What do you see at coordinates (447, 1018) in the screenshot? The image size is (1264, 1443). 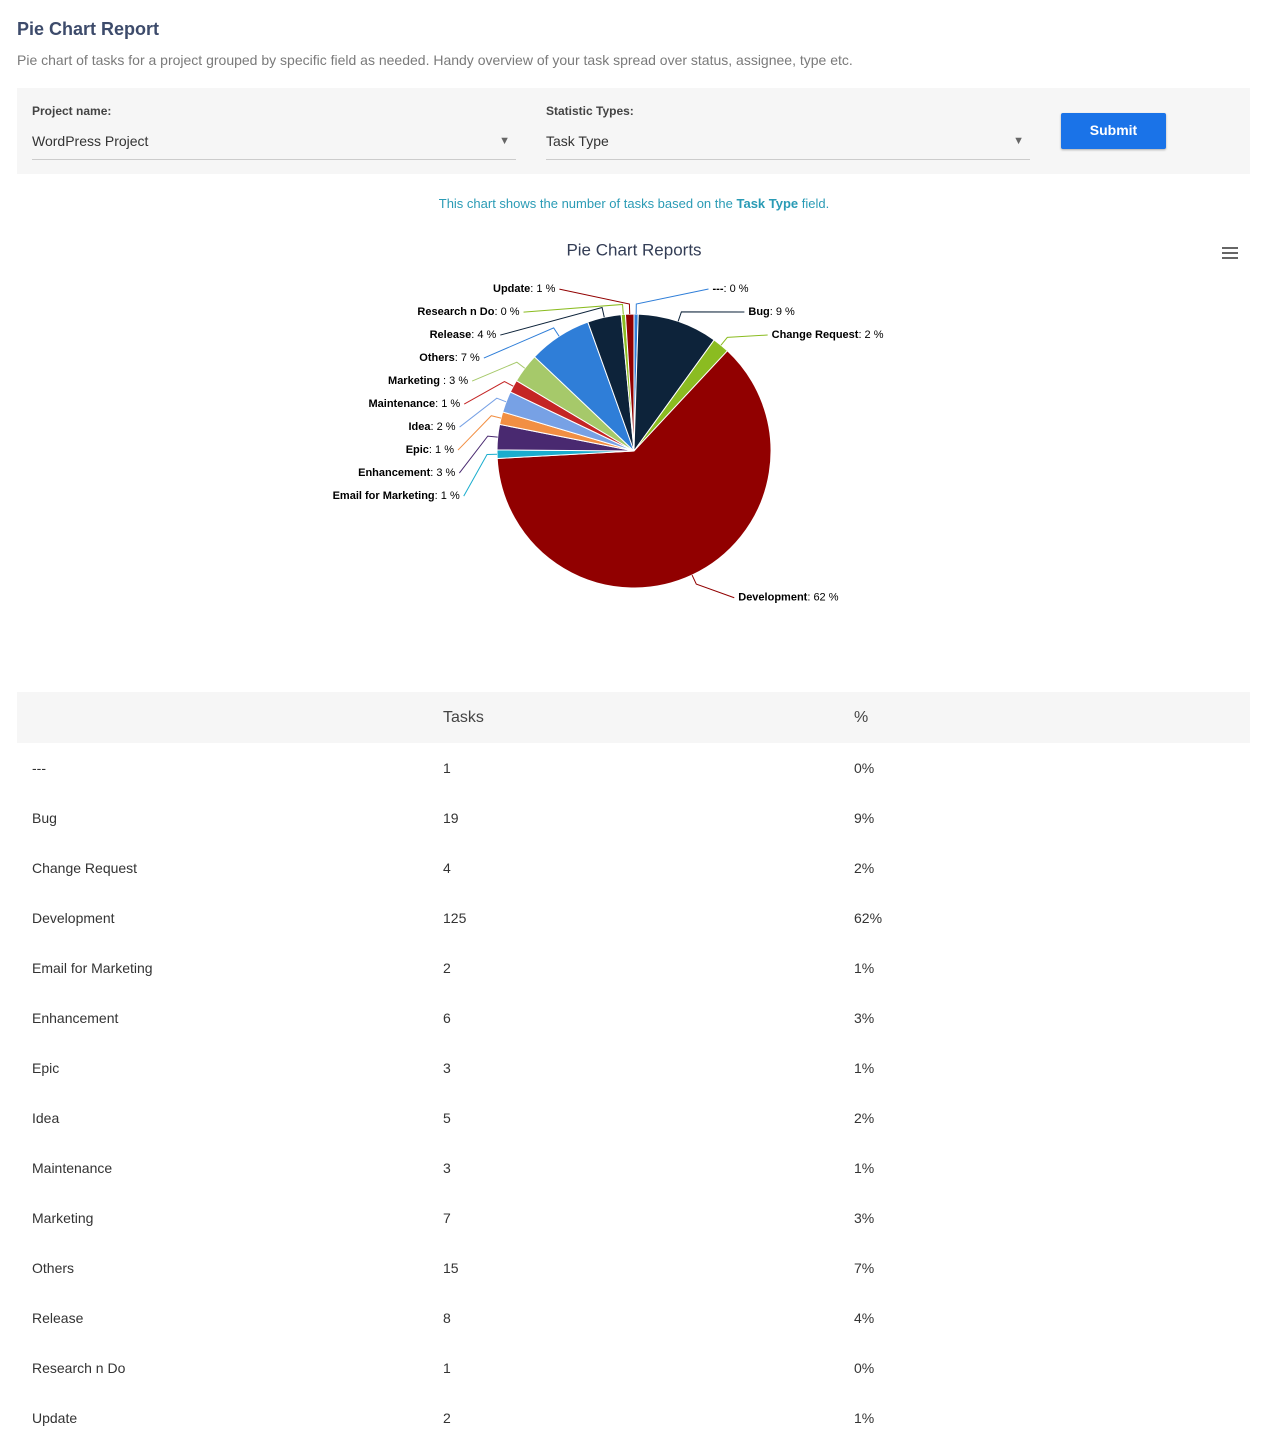 I see `table-cell: 6` at bounding box center [447, 1018].